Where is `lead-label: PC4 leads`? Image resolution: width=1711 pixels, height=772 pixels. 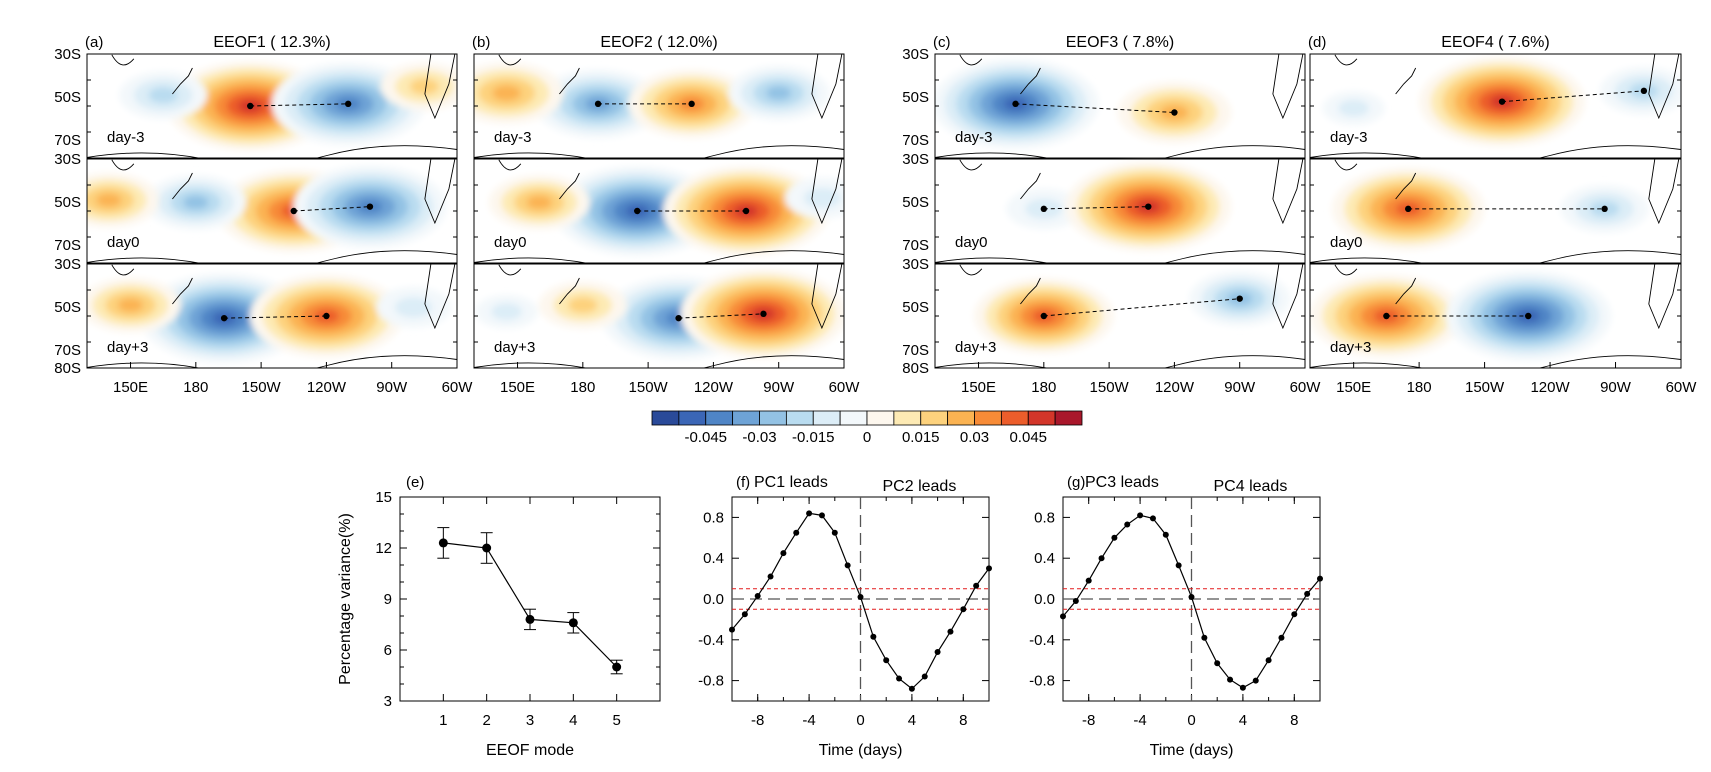 lead-label: PC4 leads is located at coordinates (1251, 486).